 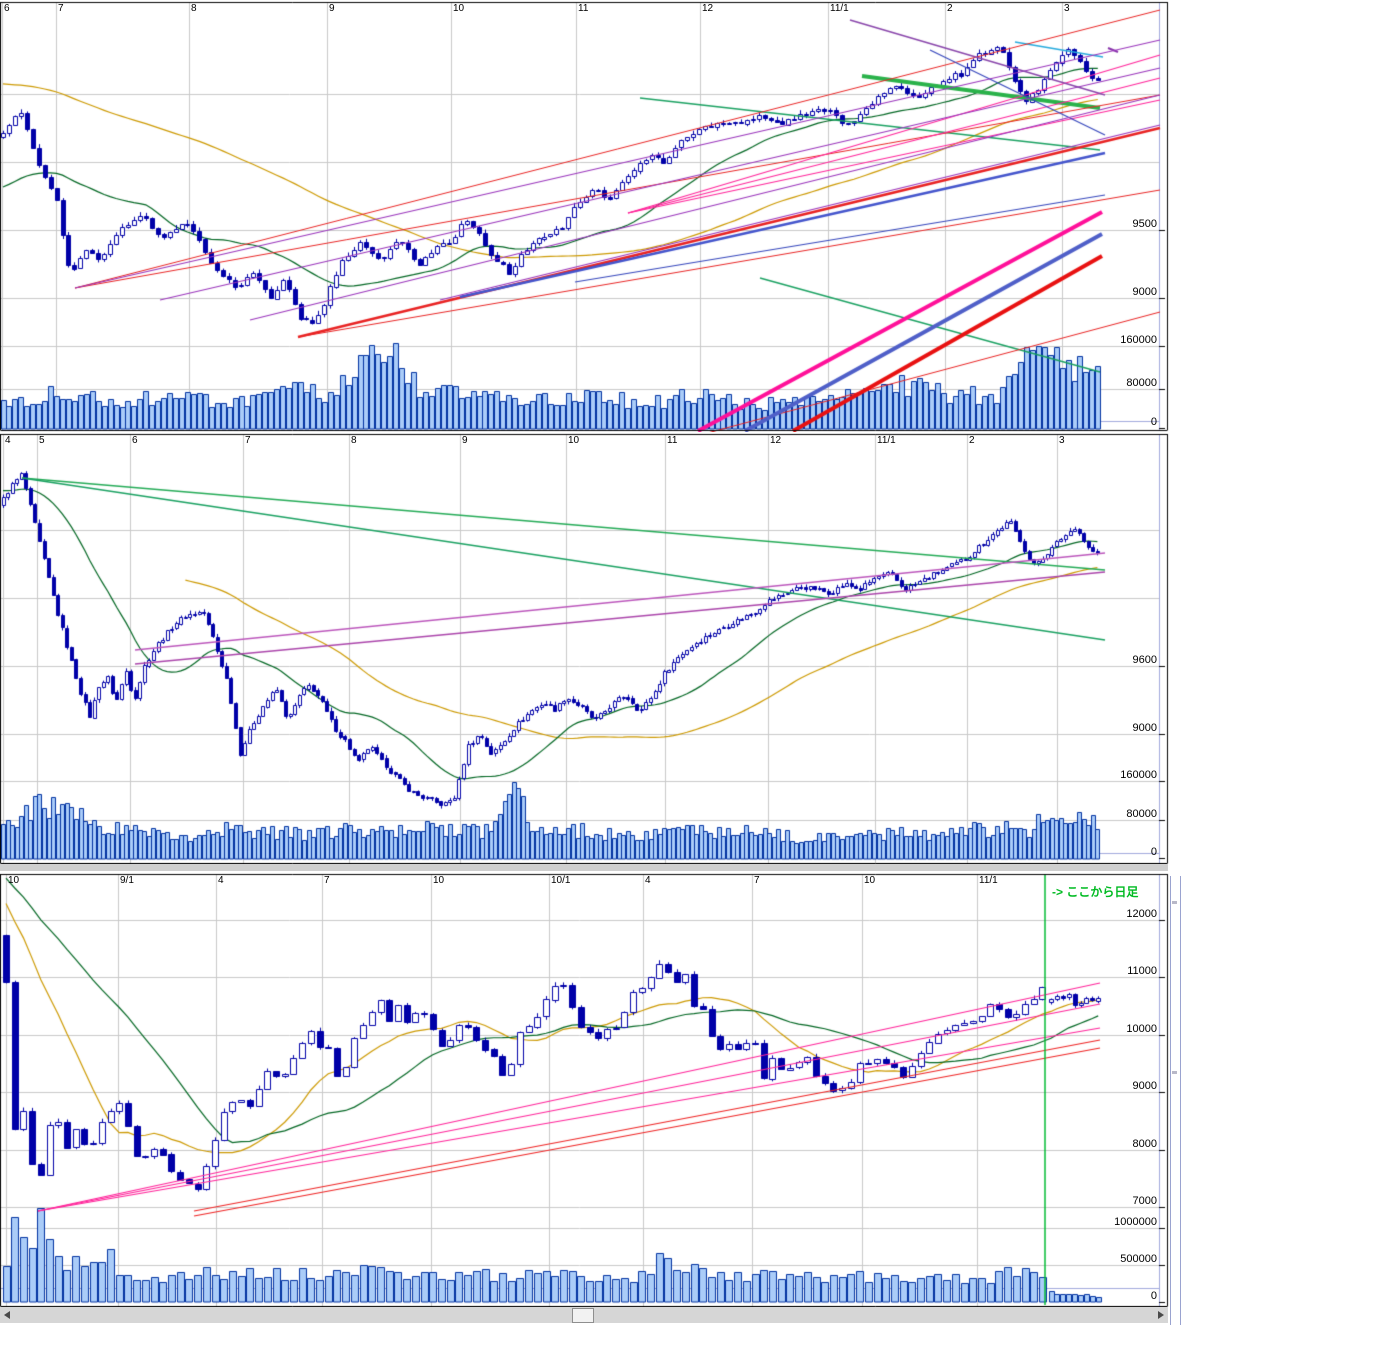 What do you see at coordinates (127, 880) in the screenshot?
I see `x-axis-label: 9/1` at bounding box center [127, 880].